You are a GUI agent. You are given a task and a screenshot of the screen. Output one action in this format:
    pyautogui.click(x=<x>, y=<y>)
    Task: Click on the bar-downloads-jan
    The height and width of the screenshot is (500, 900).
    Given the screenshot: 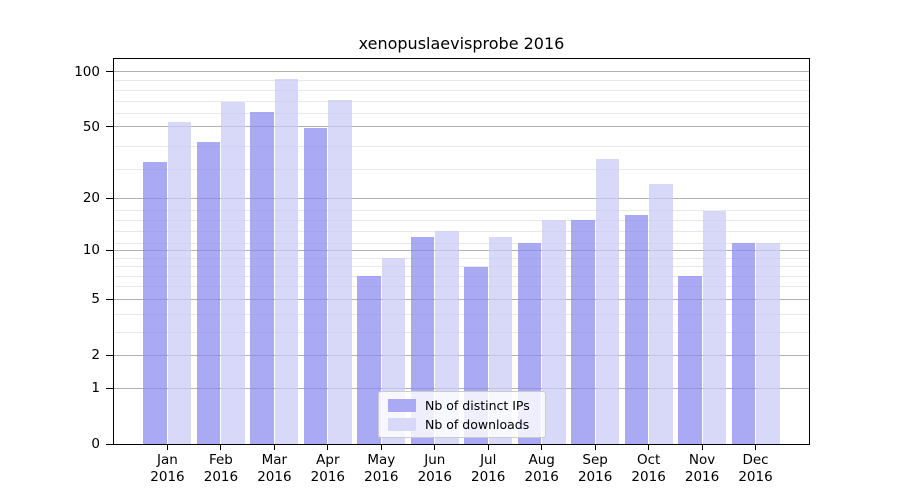 What is the action you would take?
    pyautogui.click(x=179, y=283)
    